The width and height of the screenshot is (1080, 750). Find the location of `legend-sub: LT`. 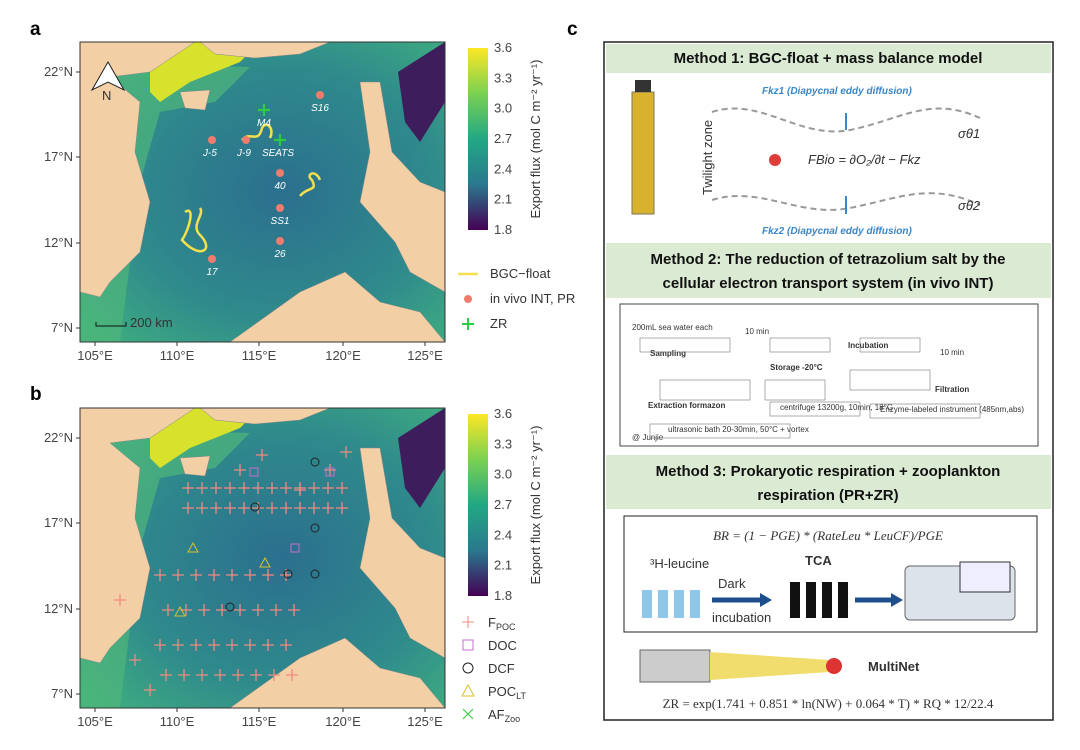

legend-sub: LT is located at coordinates (521, 696).